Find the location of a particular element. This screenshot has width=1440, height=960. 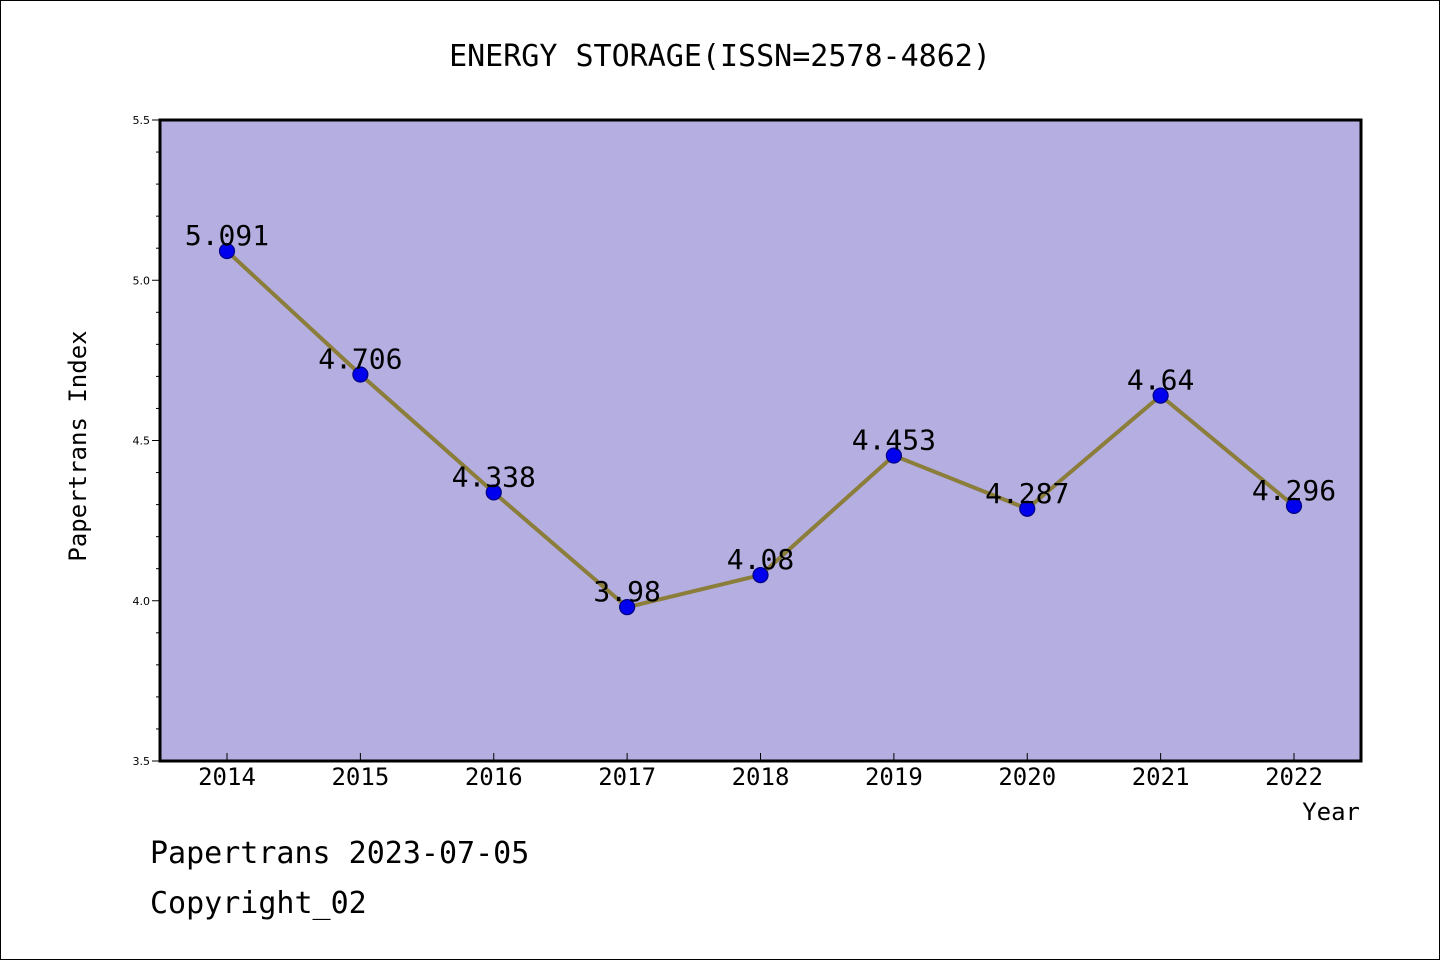

footer-copyright: Copyright_02 is located at coordinates (258, 903).